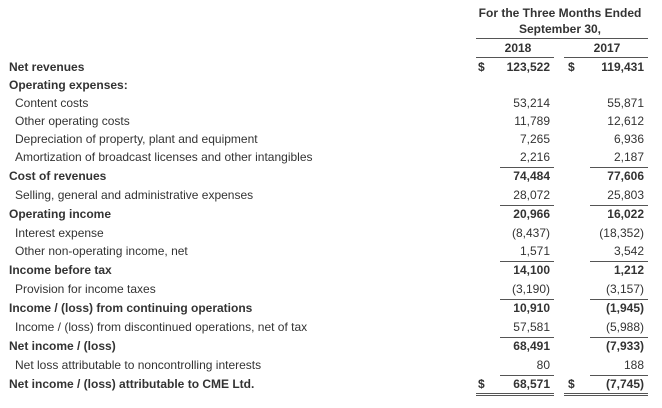 The height and width of the screenshot is (408, 662). What do you see at coordinates (331, 176) in the screenshot?
I see `table-row: Cost of revenues 74,484 77,606` at bounding box center [331, 176].